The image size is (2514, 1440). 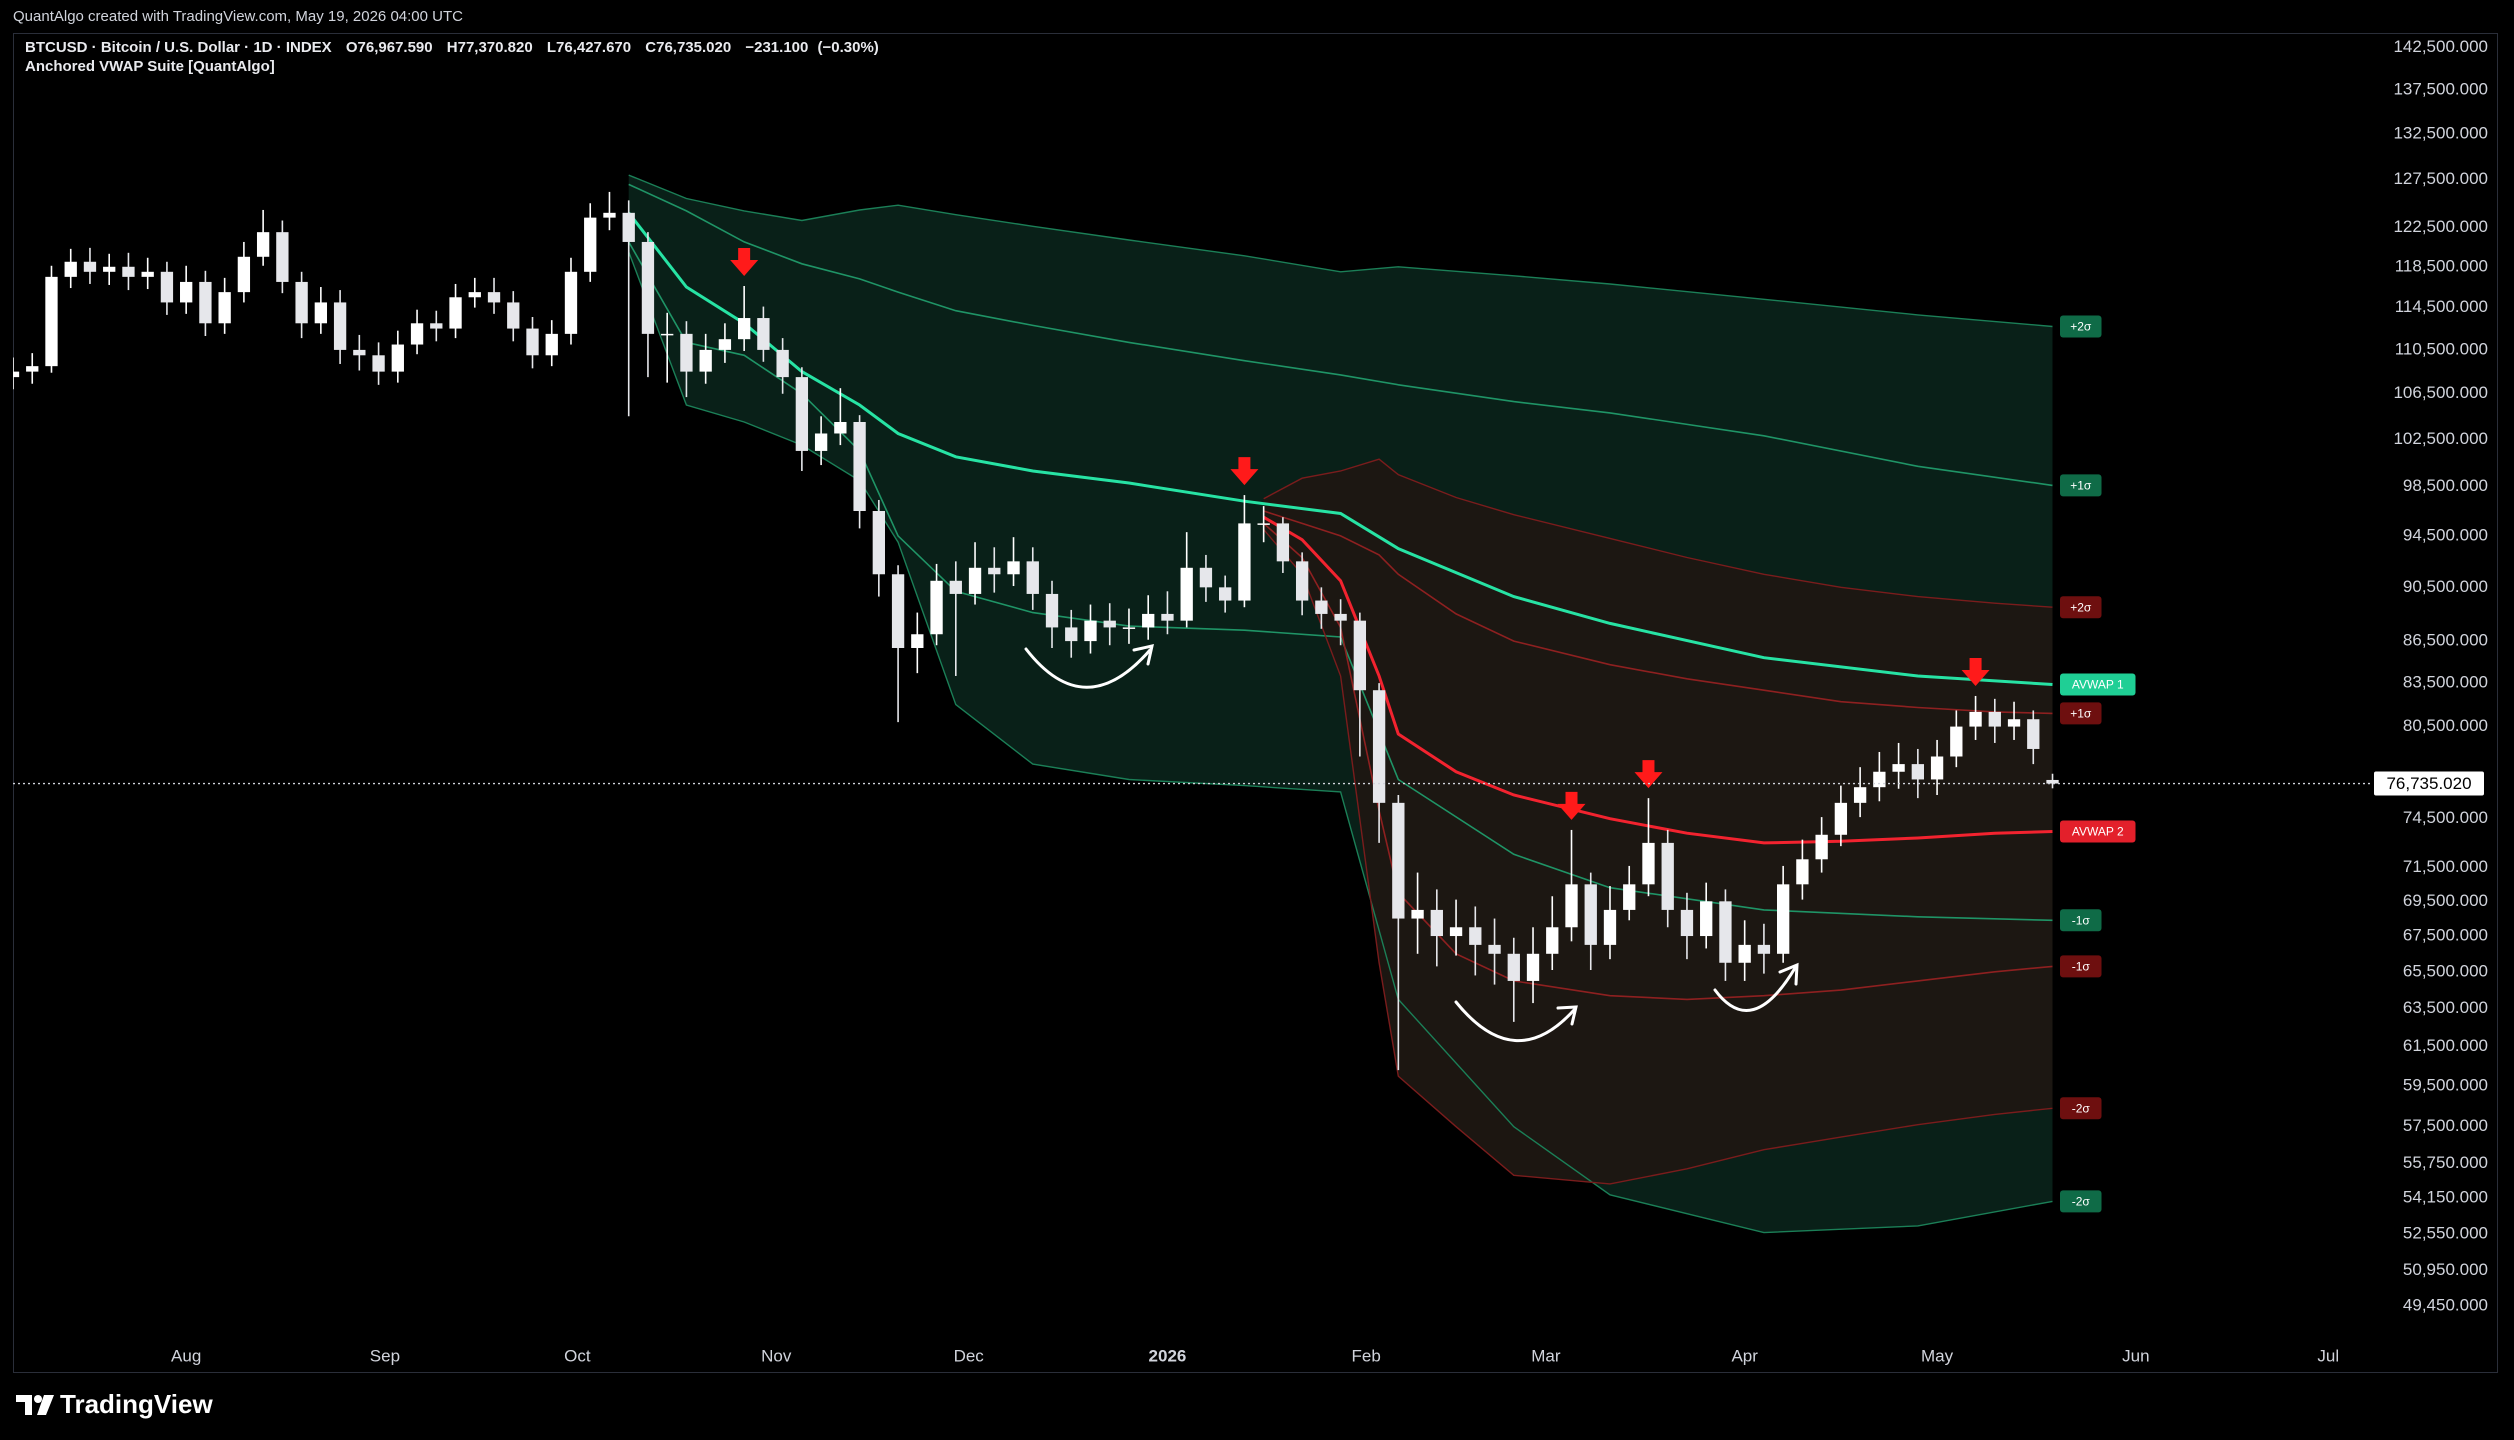 What do you see at coordinates (38, 1399) in the screenshot?
I see `logo-mark` at bounding box center [38, 1399].